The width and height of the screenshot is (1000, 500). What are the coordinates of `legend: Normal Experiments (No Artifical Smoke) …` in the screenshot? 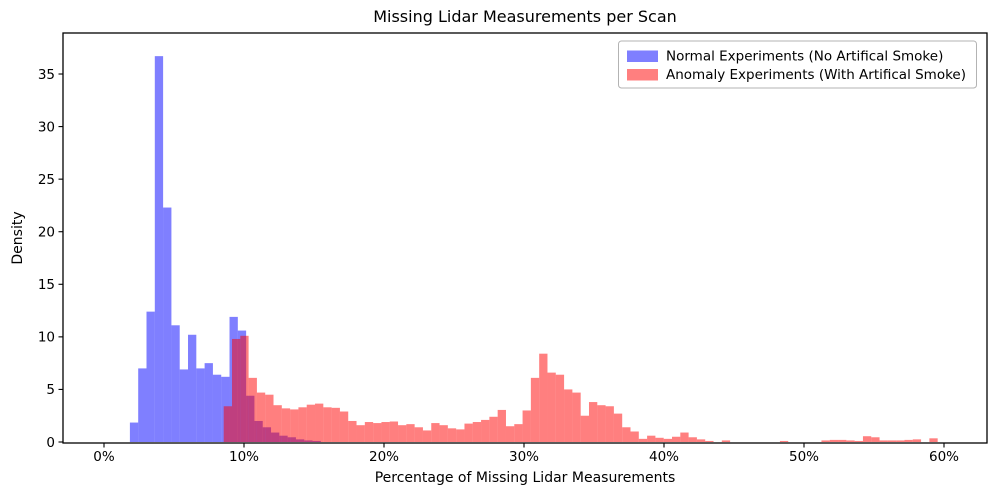 It's located at (797, 64).